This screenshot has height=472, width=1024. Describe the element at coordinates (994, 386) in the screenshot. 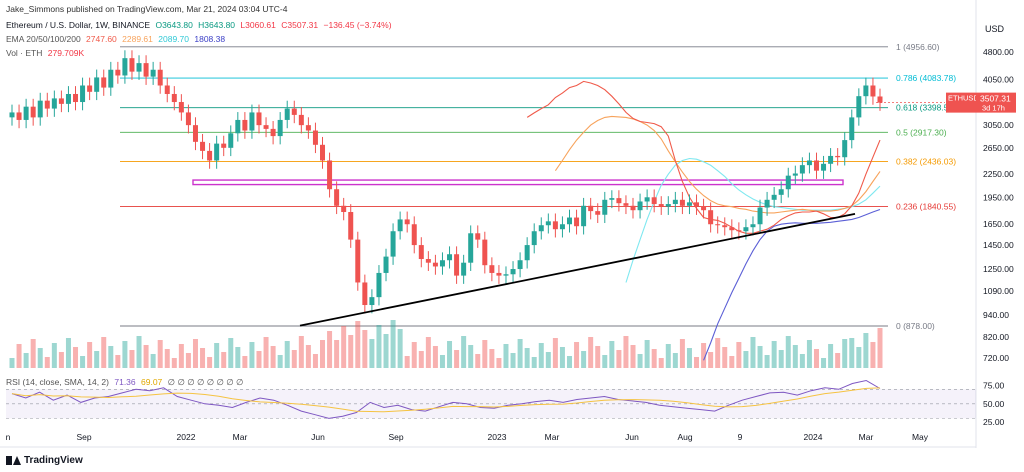

I see `rsi-tick-label: 75.00` at that location.